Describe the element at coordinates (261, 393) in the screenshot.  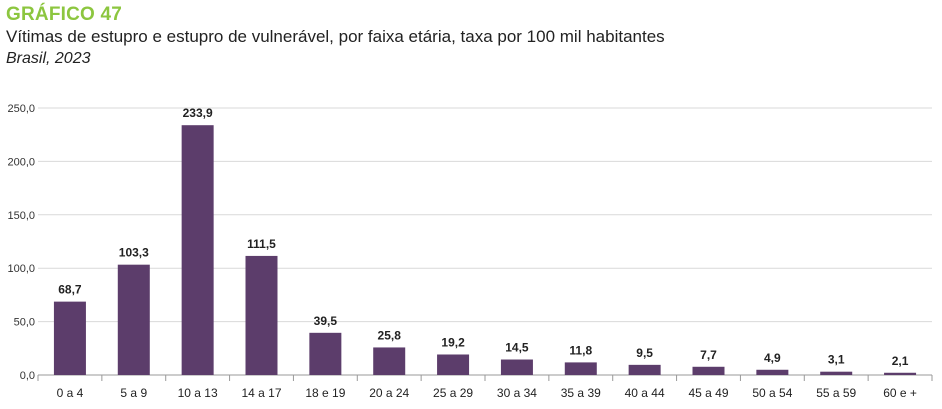
I see `x-tick-label: 14 a 17` at that location.